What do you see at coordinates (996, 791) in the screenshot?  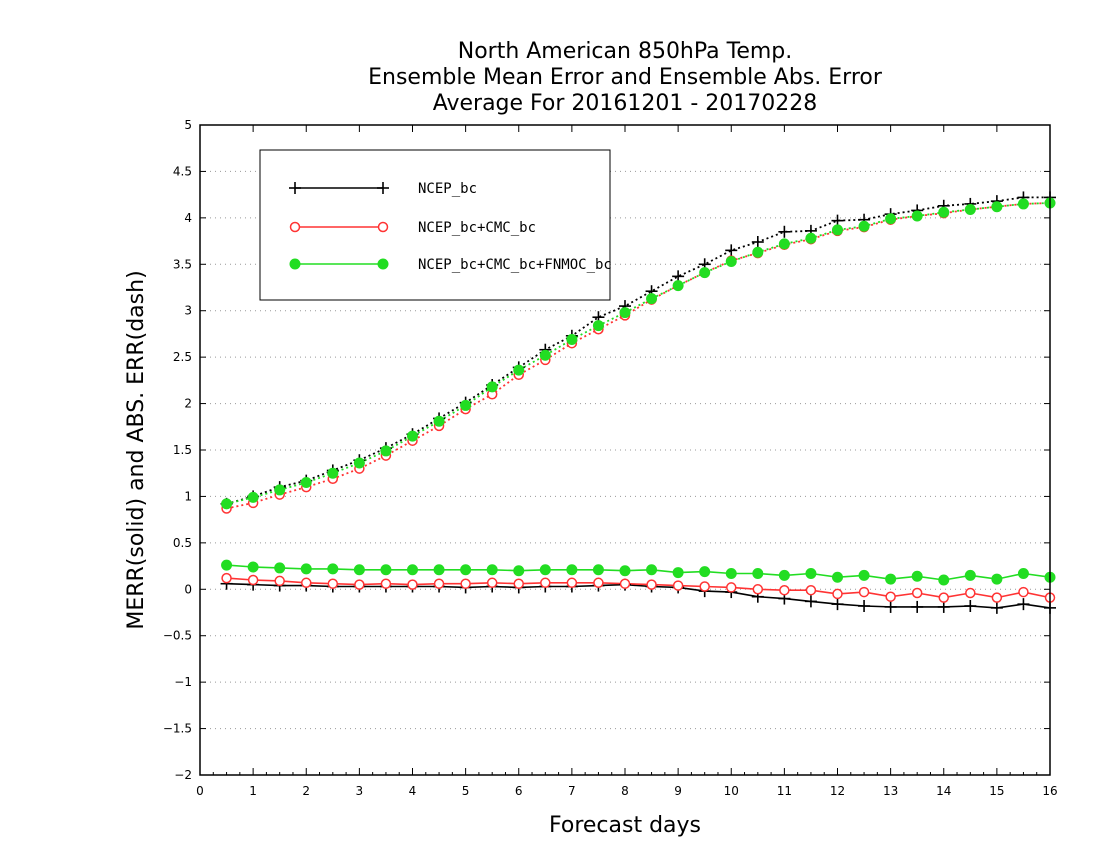 I see `x-tick-label: 15` at bounding box center [996, 791].